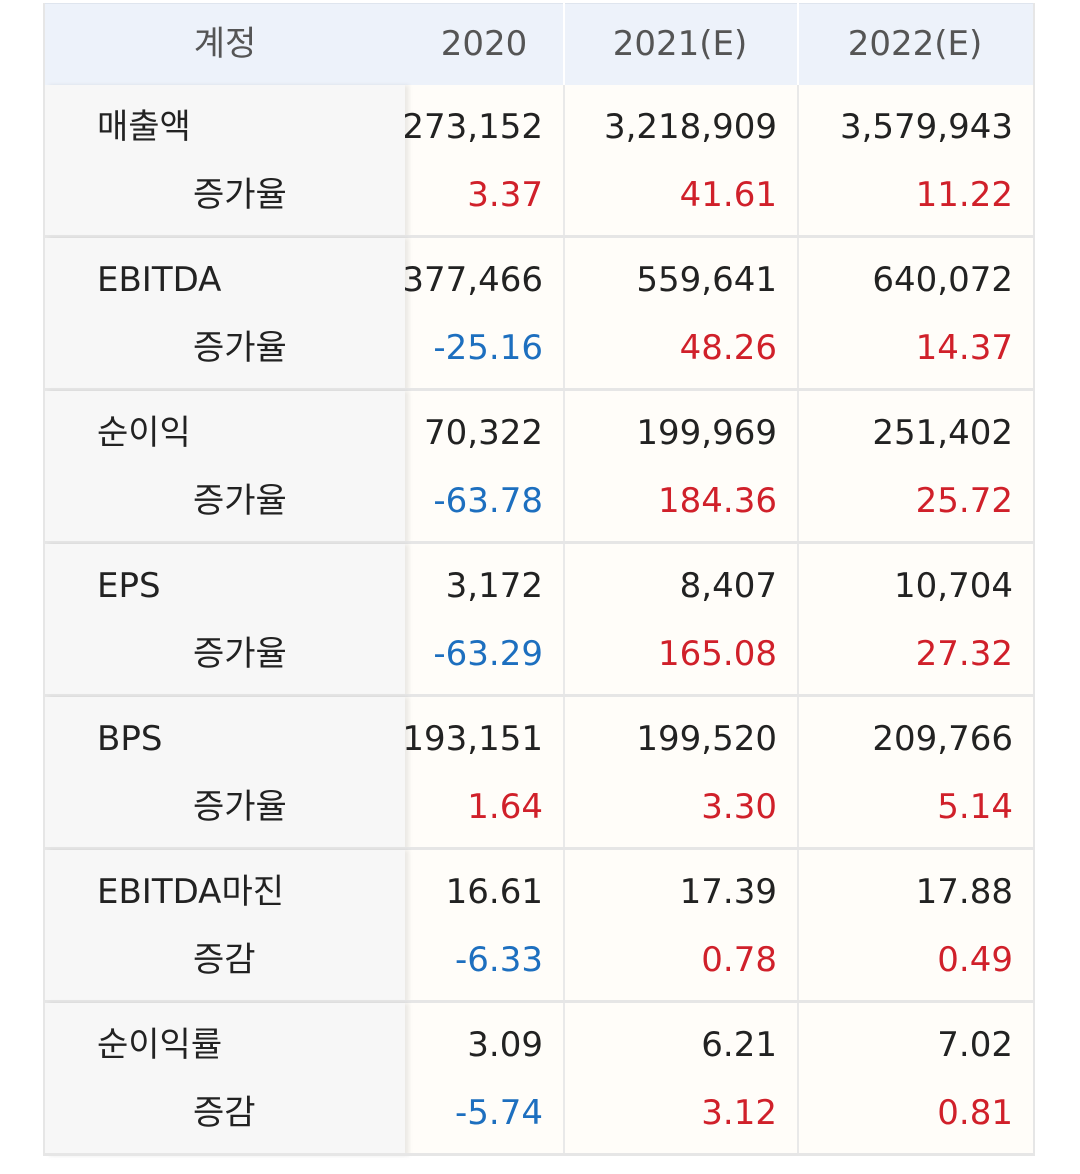 The image size is (1080, 1174). Describe the element at coordinates (728, 348) in the screenshot. I see `sub-value: 48.26` at that location.